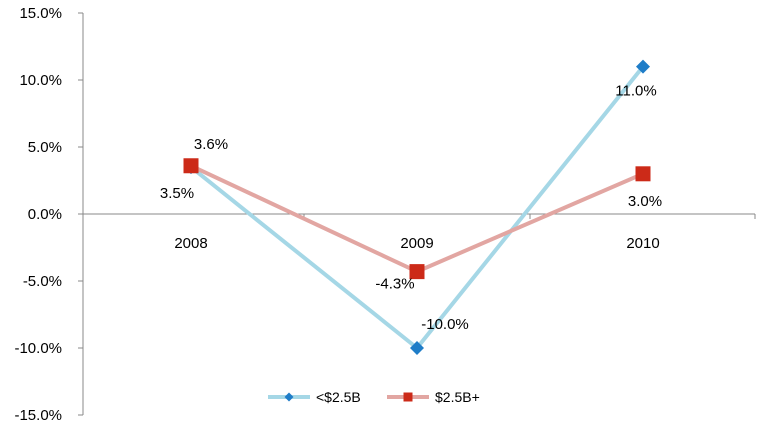 The image size is (759, 423). I want to click on y-tick-label: 0.0%, so click(45, 214).